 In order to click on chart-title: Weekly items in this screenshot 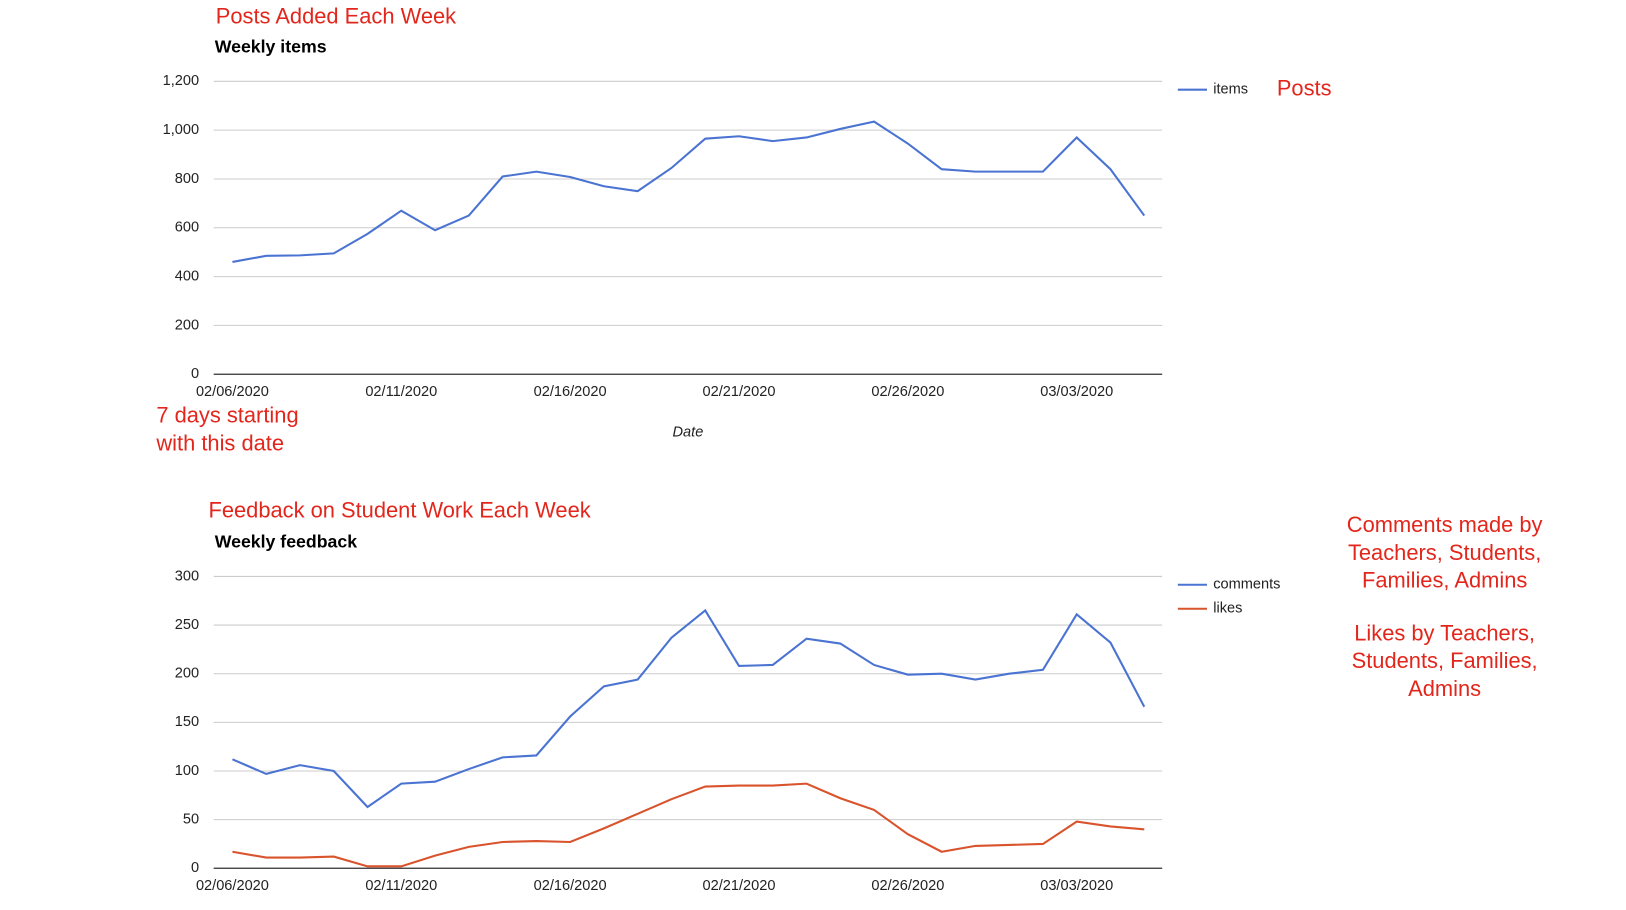, I will do `click(271, 47)`.